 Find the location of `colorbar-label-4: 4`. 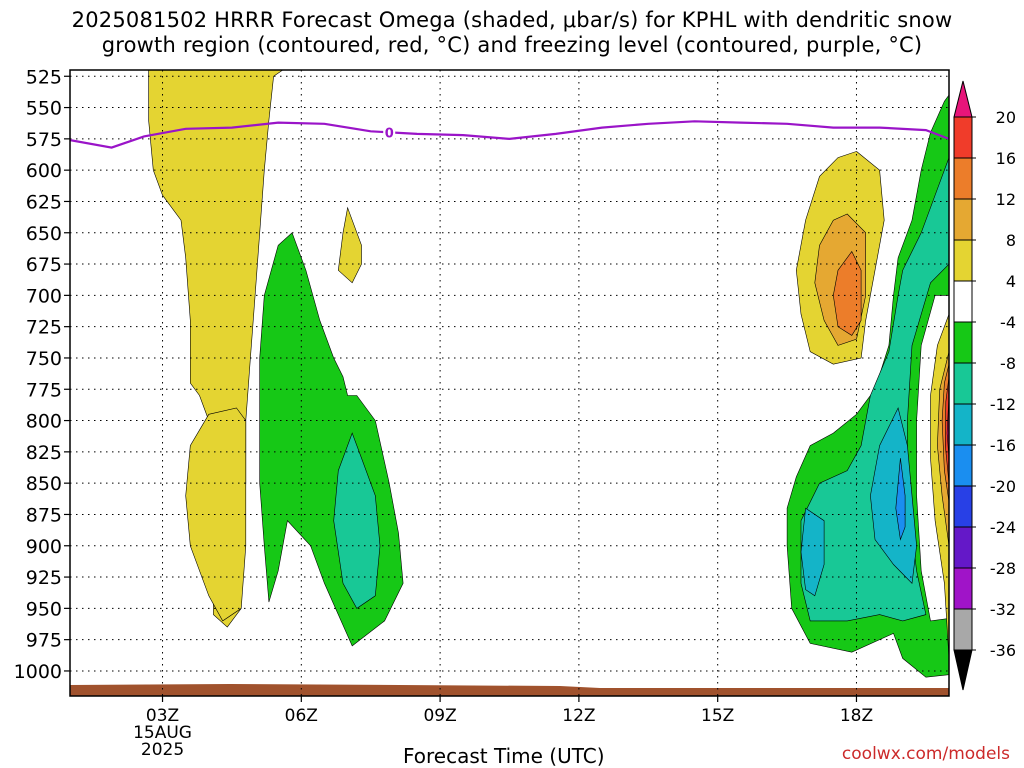

colorbar-label-4: 4 is located at coordinates (1011, 281).